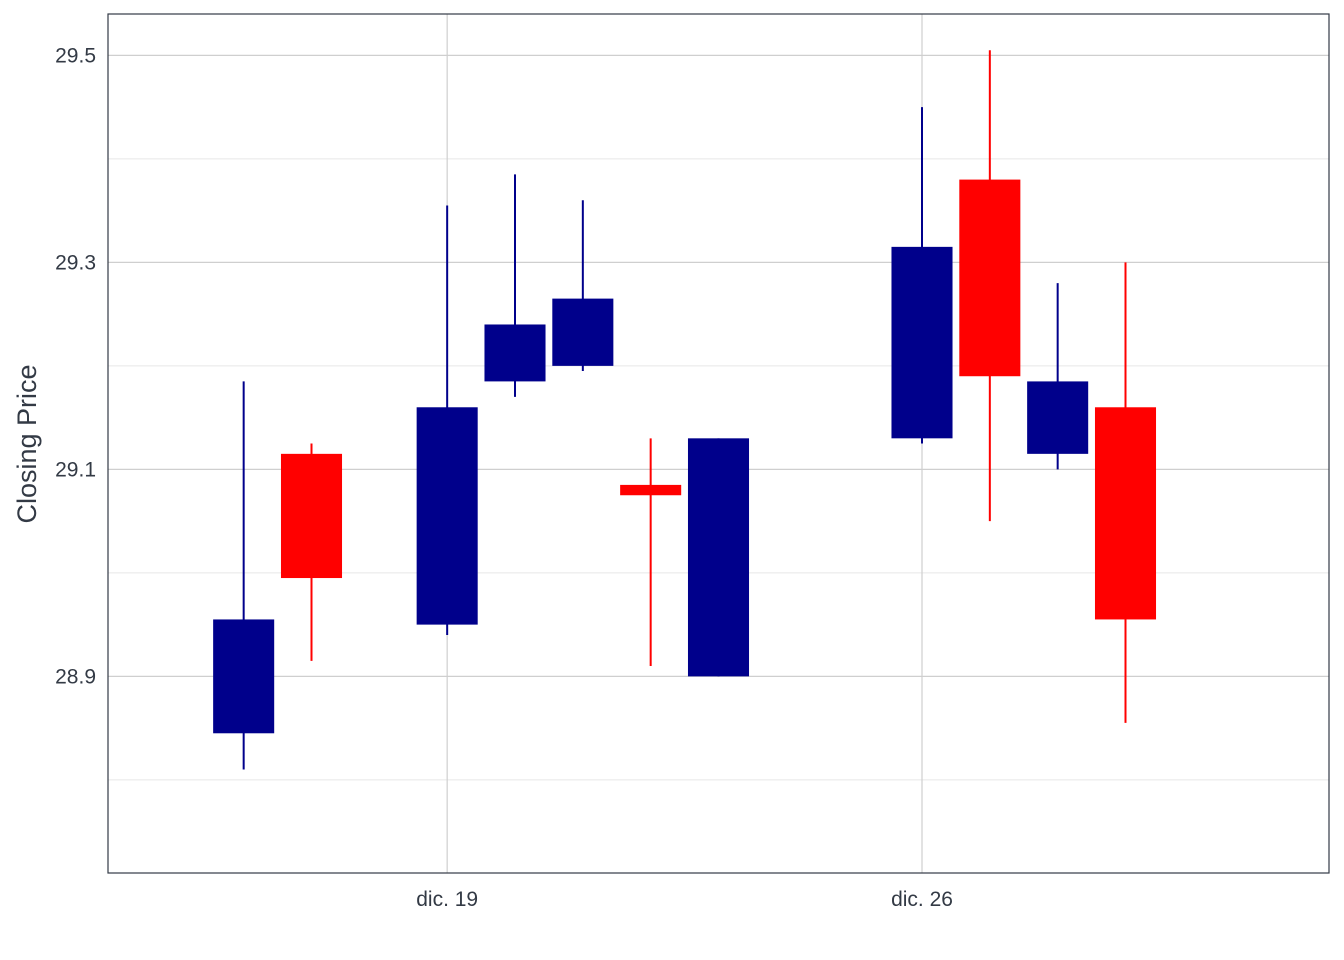  Describe the element at coordinates (75, 469) in the screenshot. I see `y-tick-label: 29.1` at that location.